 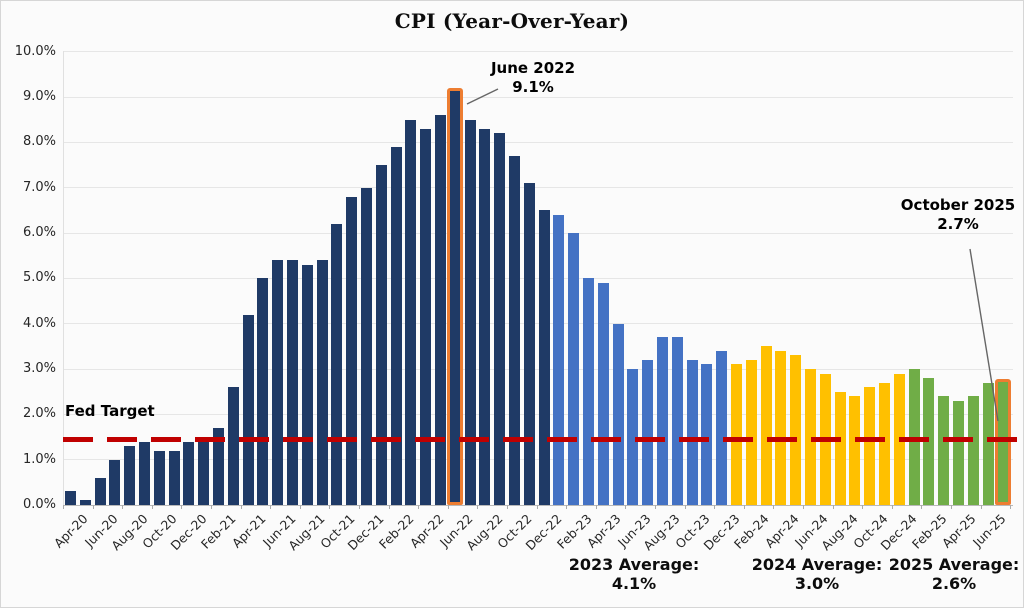 What do you see at coordinates (817, 564) in the screenshot?
I see `average-2024-label: 2024 Average:` at bounding box center [817, 564].